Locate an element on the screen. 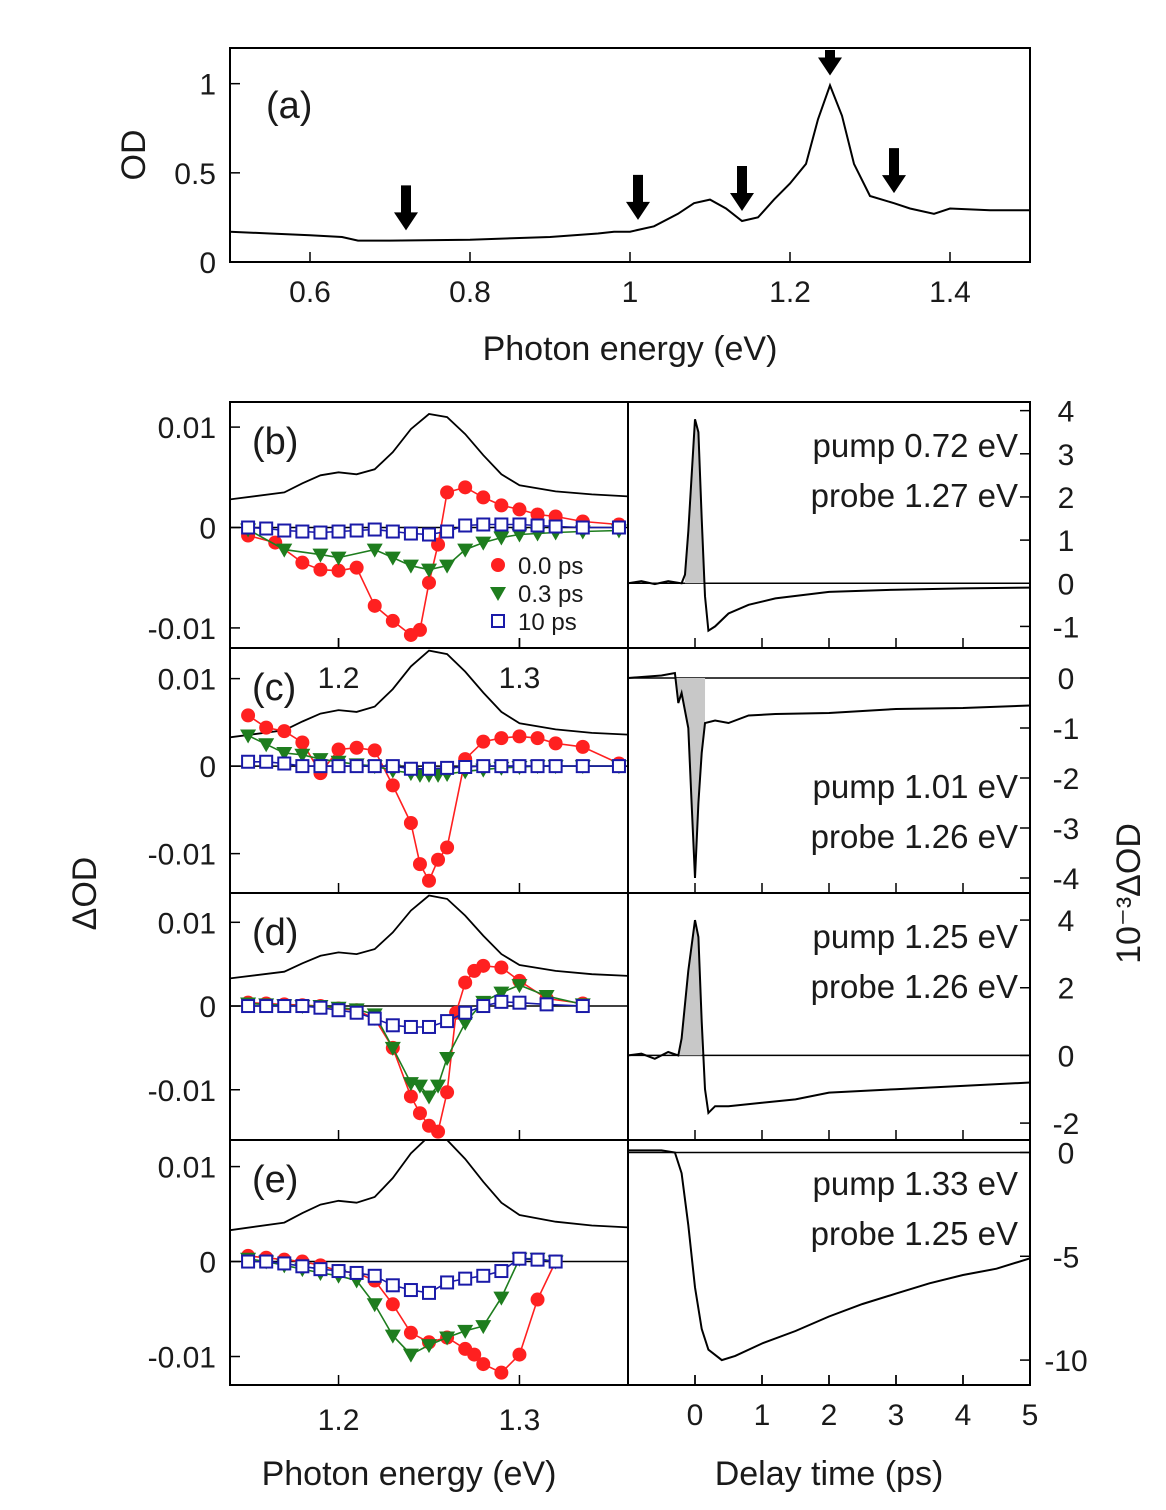 The image size is (1166, 1510). plot-area-e is located at coordinates (429, 1260).